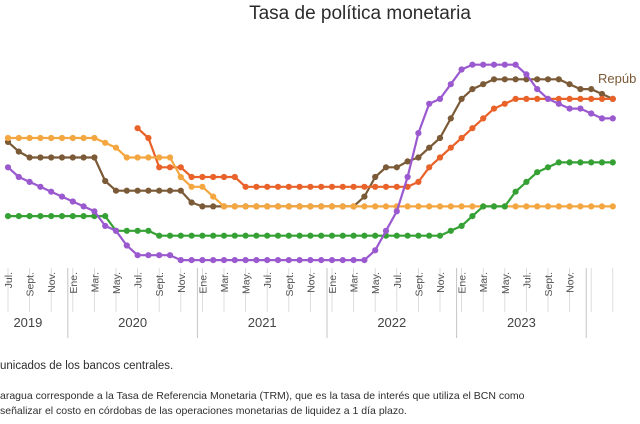  Describe the element at coordinates (506, 283) in the screenshot. I see `x-tick-label: May.` at that location.